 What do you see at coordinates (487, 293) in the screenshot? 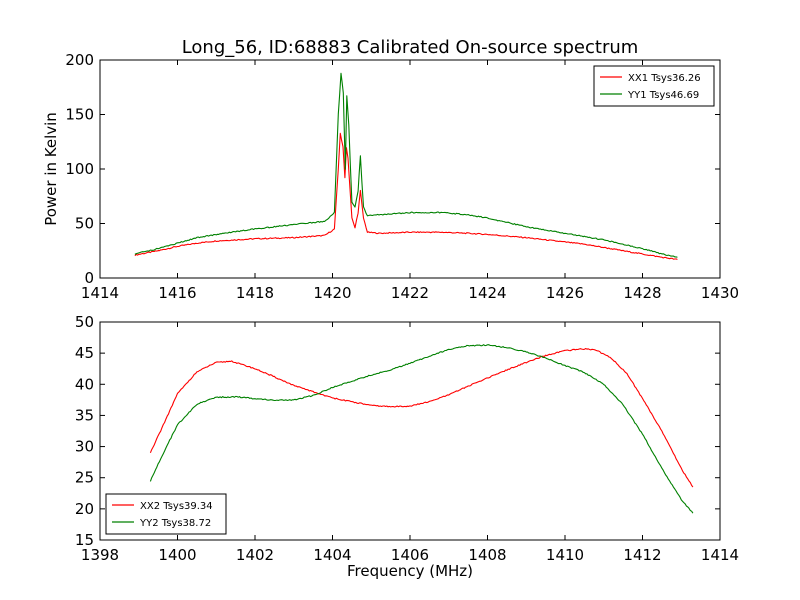
I see `x-tick-label: 1424` at bounding box center [487, 293].